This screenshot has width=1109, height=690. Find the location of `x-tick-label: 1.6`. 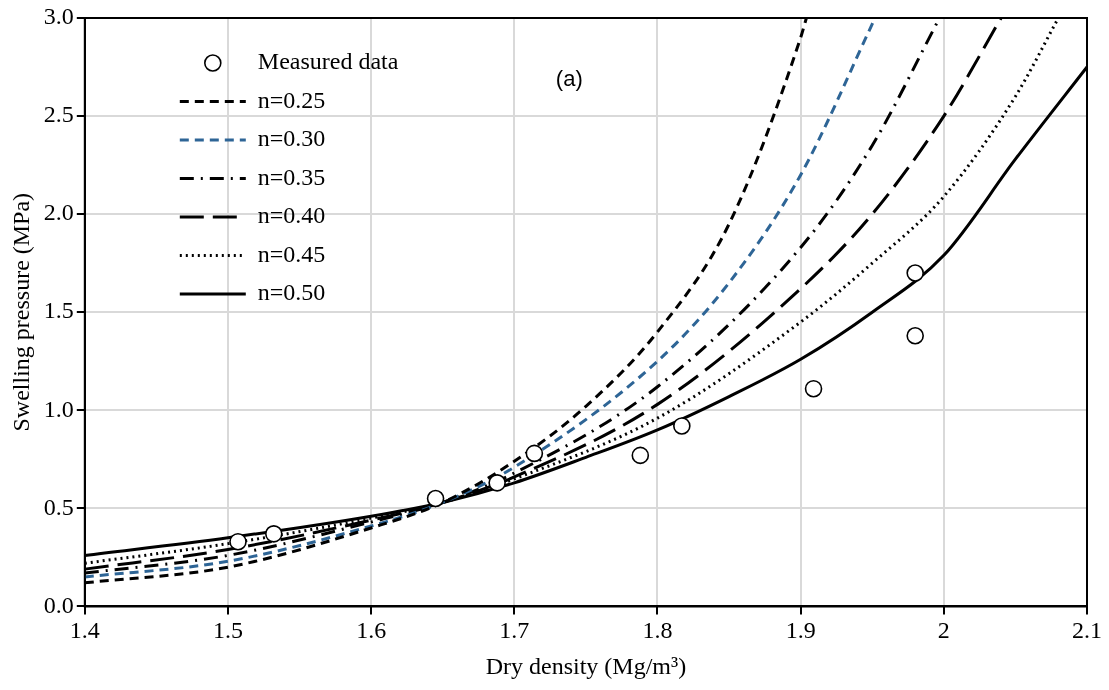

x-tick-label: 1.6 is located at coordinates (371, 630).